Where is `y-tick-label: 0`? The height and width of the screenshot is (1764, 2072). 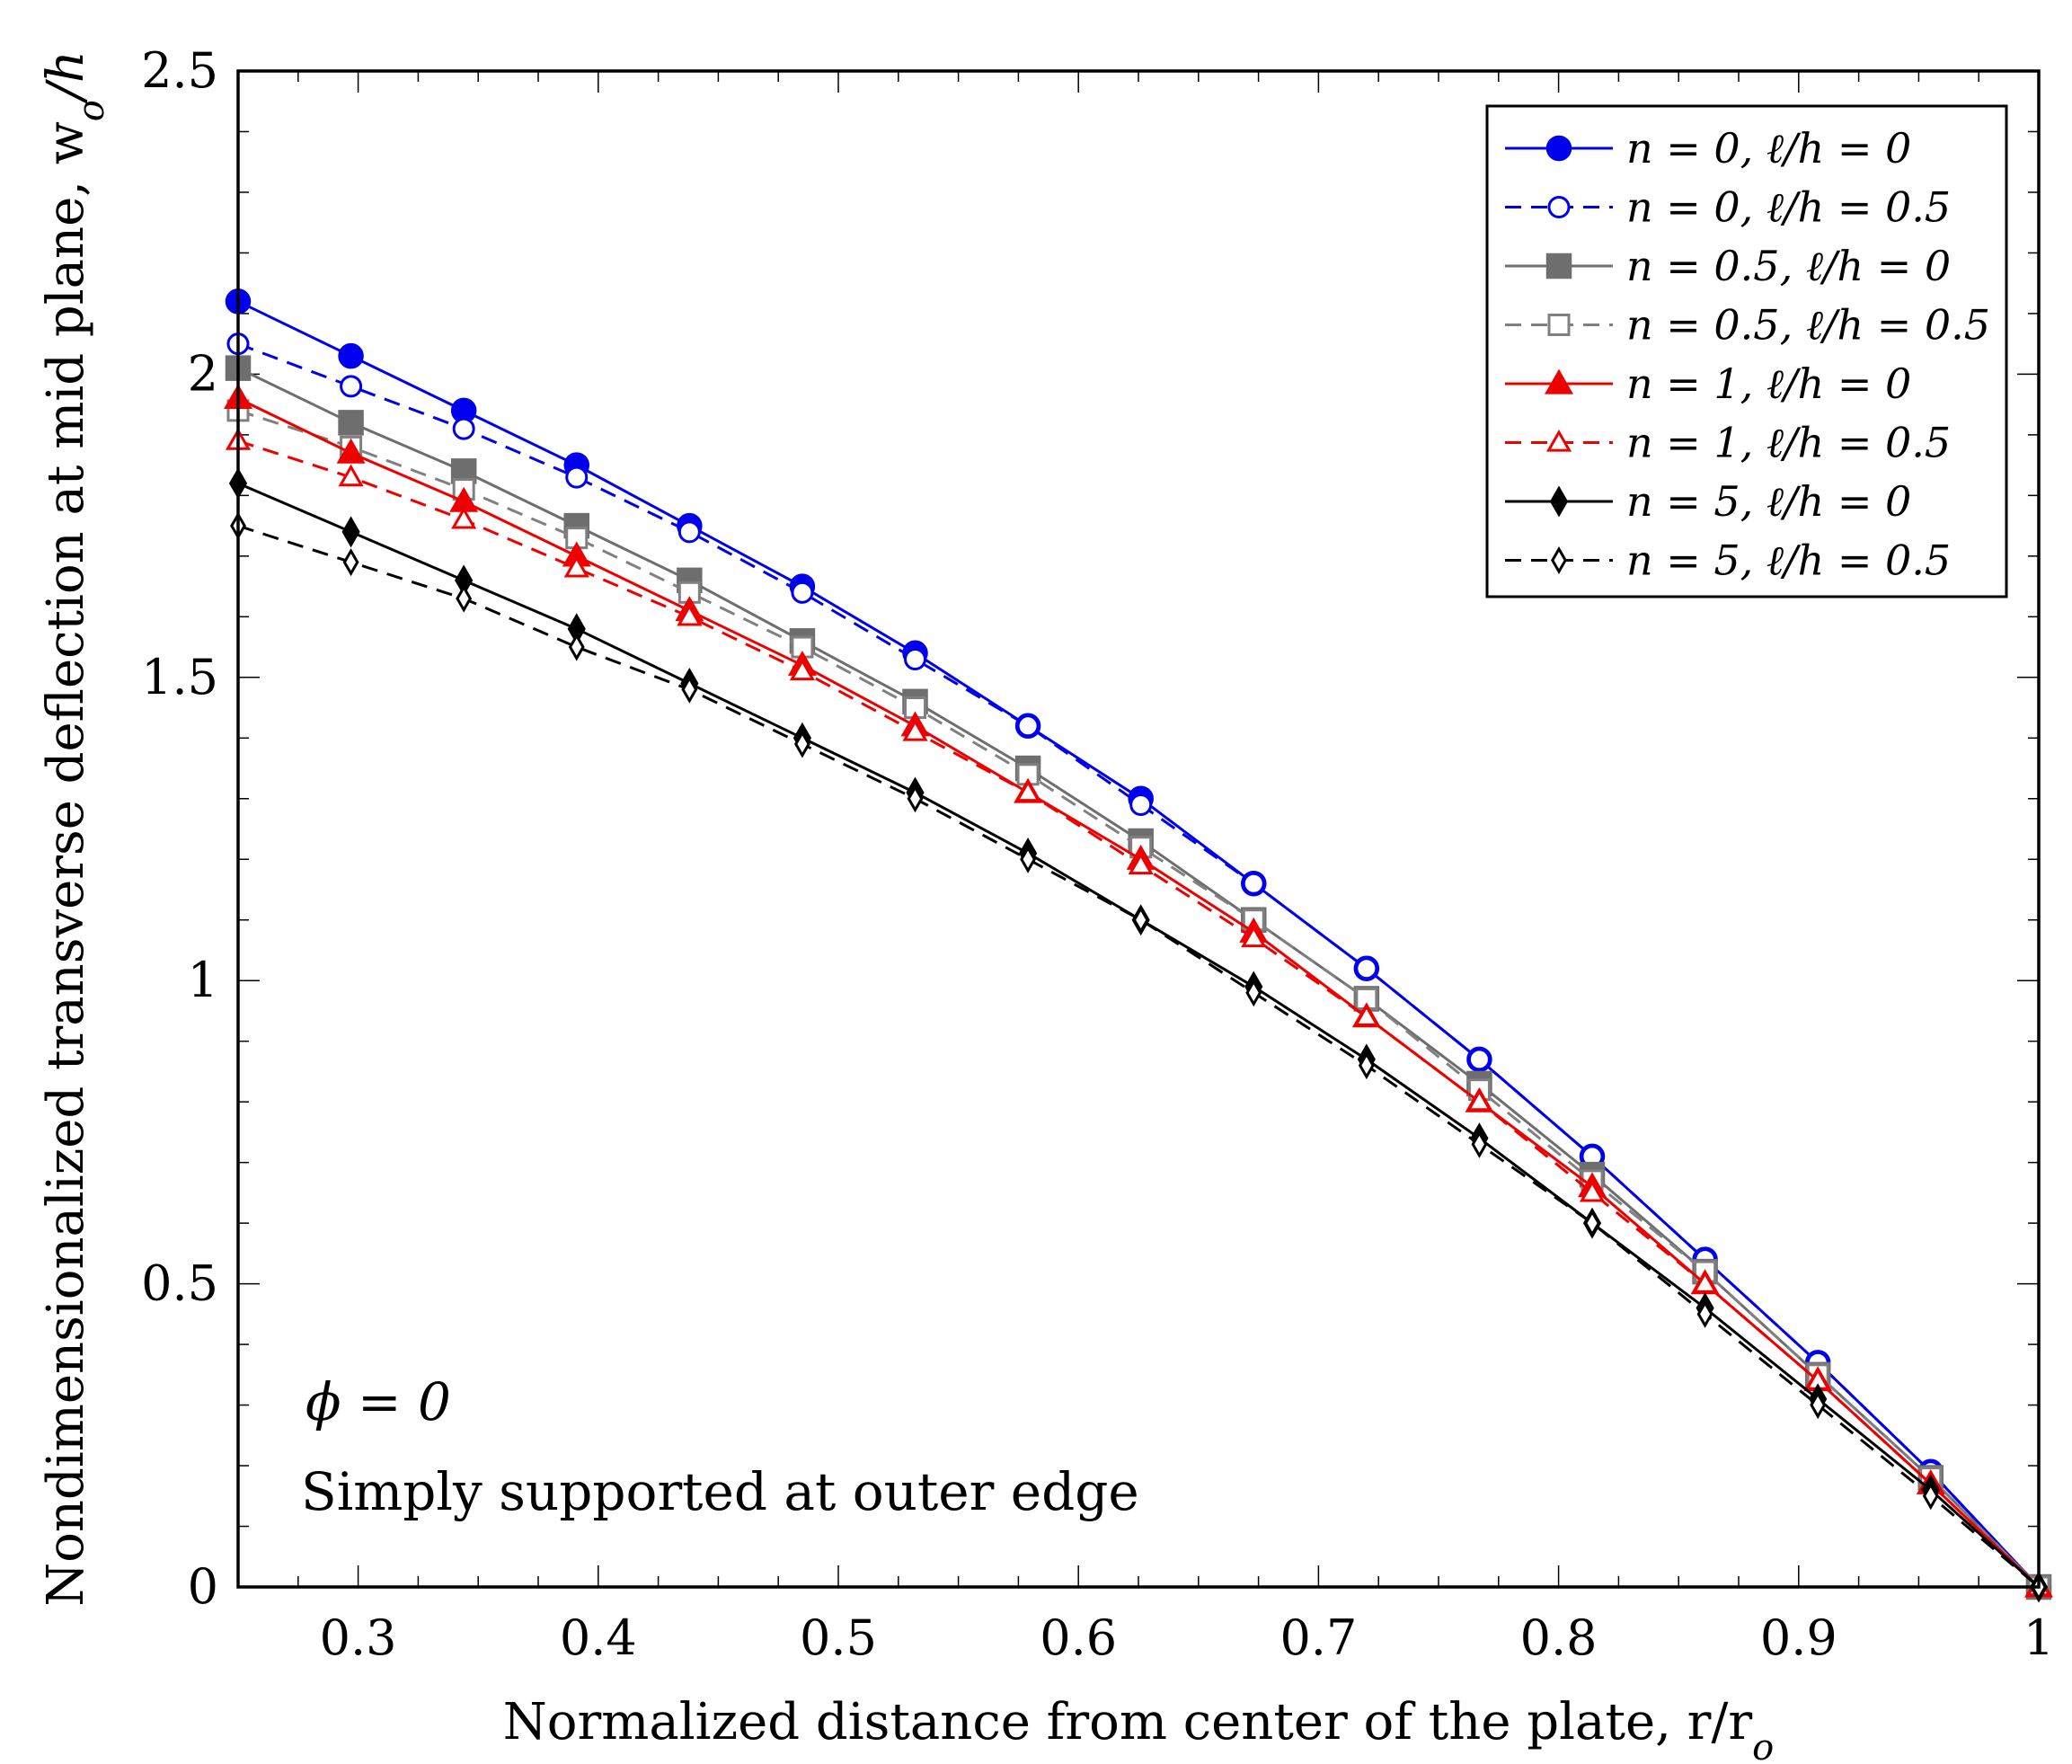
y-tick-label: 0 is located at coordinates (203, 1587).